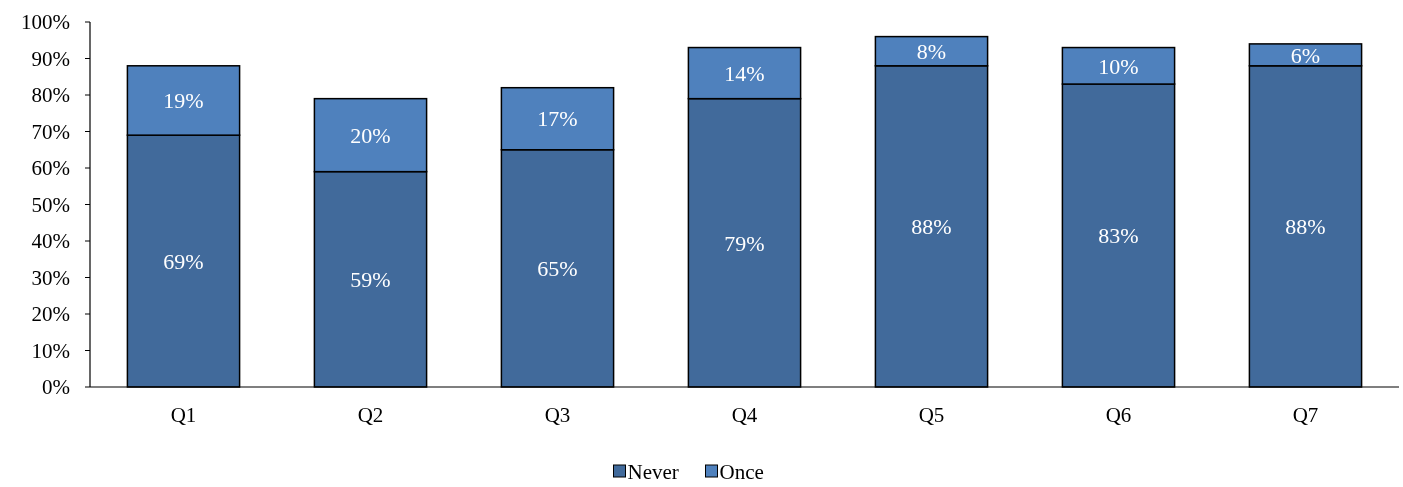 The width and height of the screenshot is (1403, 487). What do you see at coordinates (557, 119) in the screenshot?
I see `data-label: 17%` at bounding box center [557, 119].